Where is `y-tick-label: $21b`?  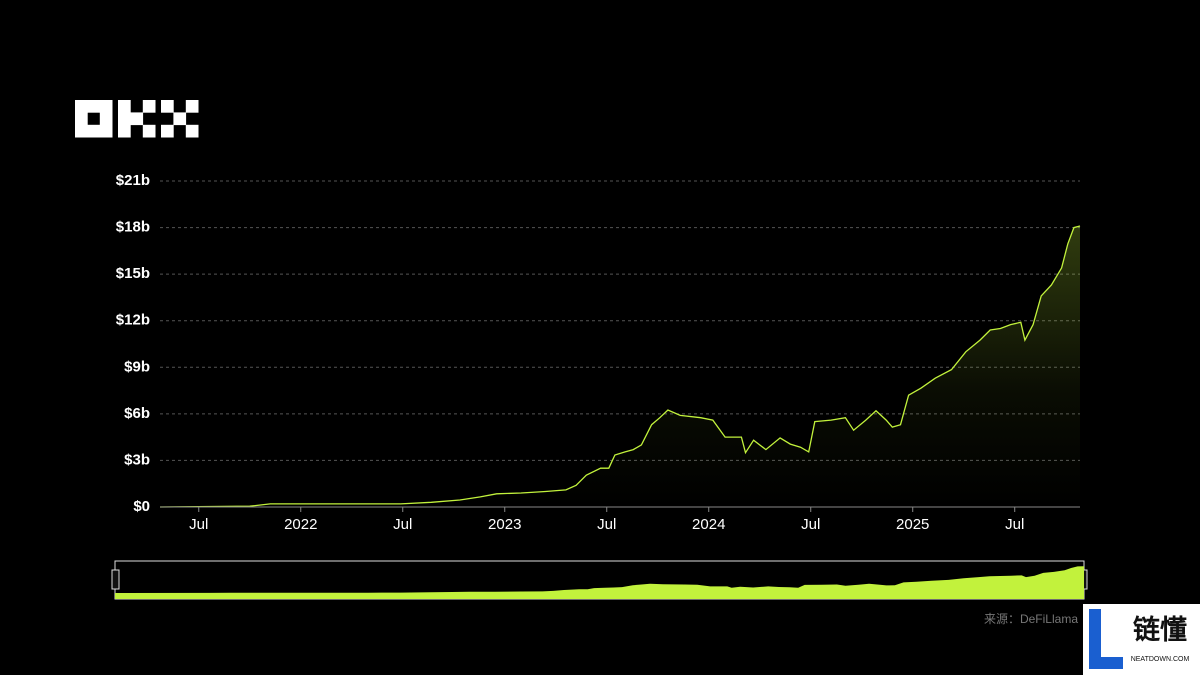
y-tick-label: $21b is located at coordinates (133, 180).